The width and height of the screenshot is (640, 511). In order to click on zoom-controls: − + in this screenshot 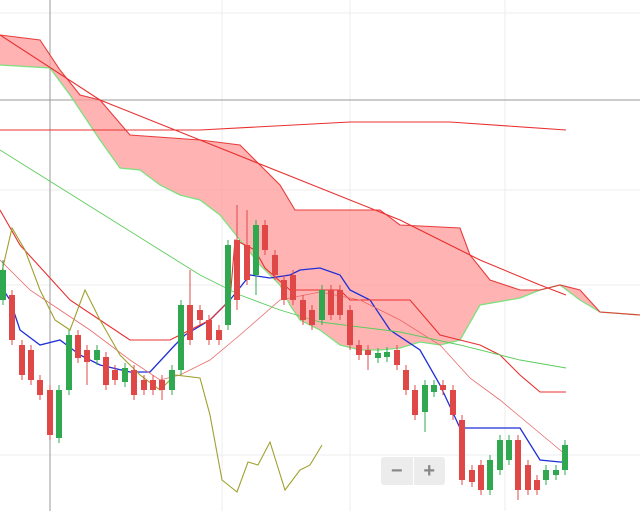, I will do `click(413, 471)`.